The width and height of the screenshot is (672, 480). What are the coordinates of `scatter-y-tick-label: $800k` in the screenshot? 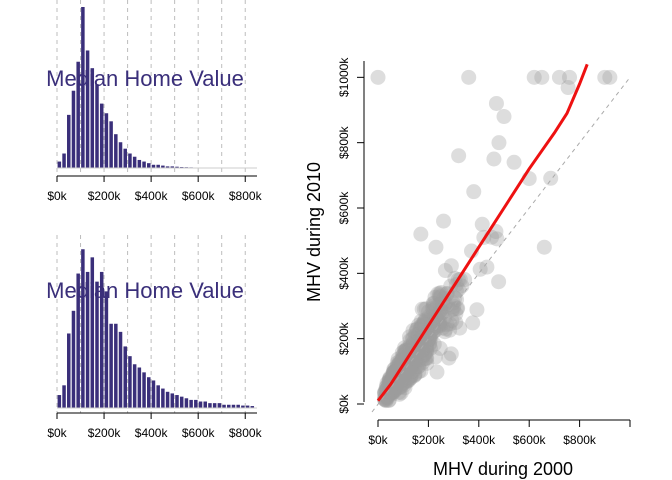 It's located at (344, 142).